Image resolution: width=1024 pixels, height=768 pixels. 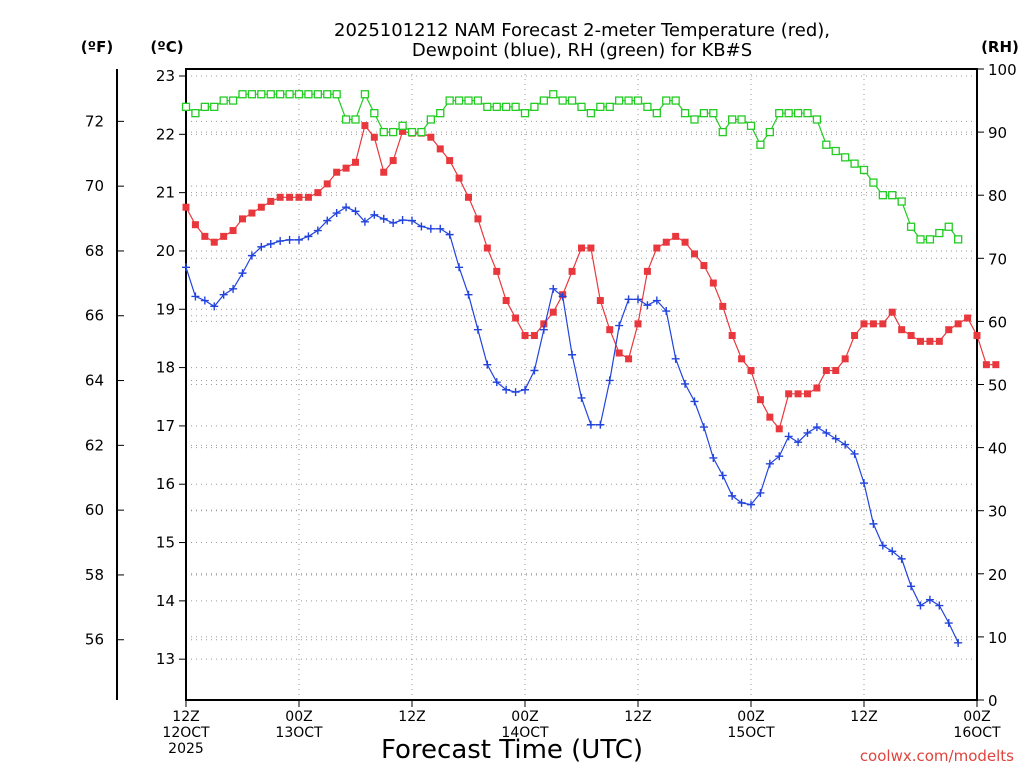 What do you see at coordinates (165, 368) in the screenshot?
I see `celsius-tick-label: 18` at bounding box center [165, 368].